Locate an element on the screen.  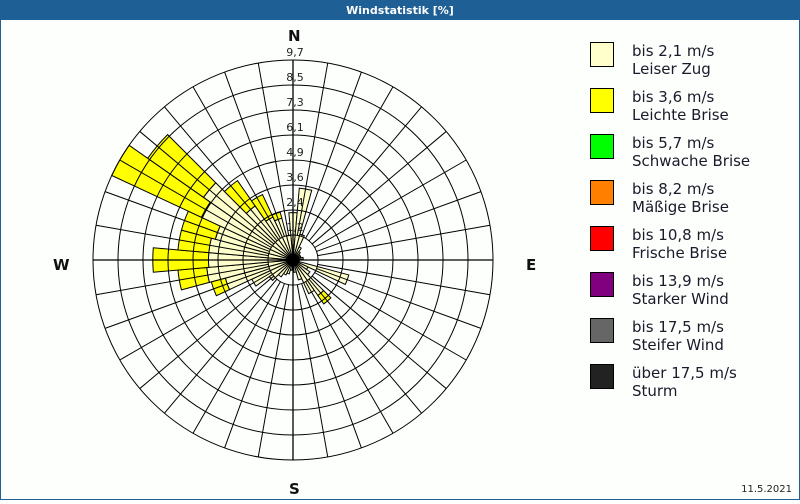
ring-label: 4,9 is located at coordinates (295, 152).